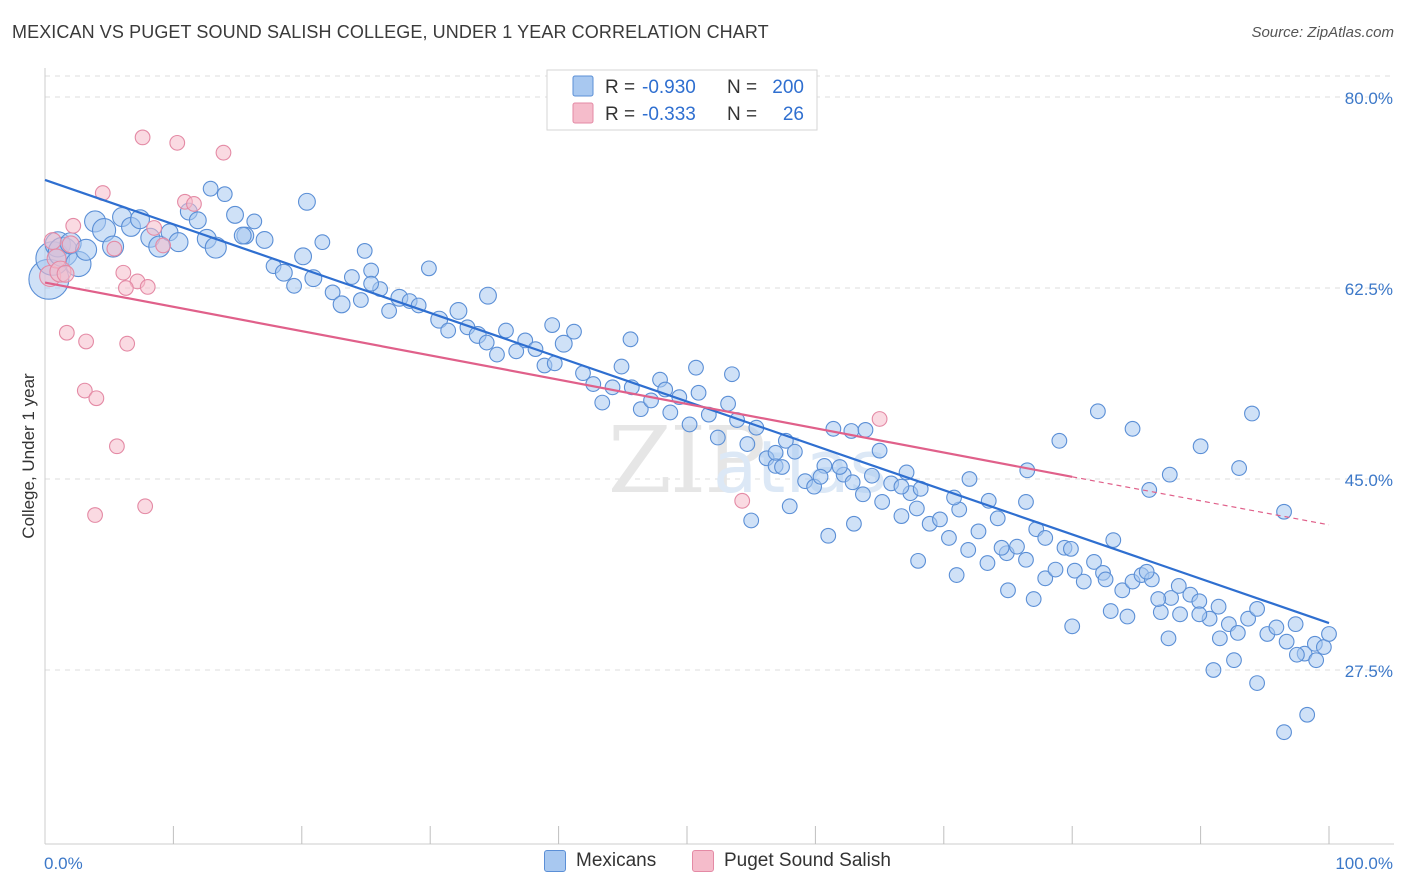  I want to click on legend-label-mexicans: Mexicans, so click(616, 860).